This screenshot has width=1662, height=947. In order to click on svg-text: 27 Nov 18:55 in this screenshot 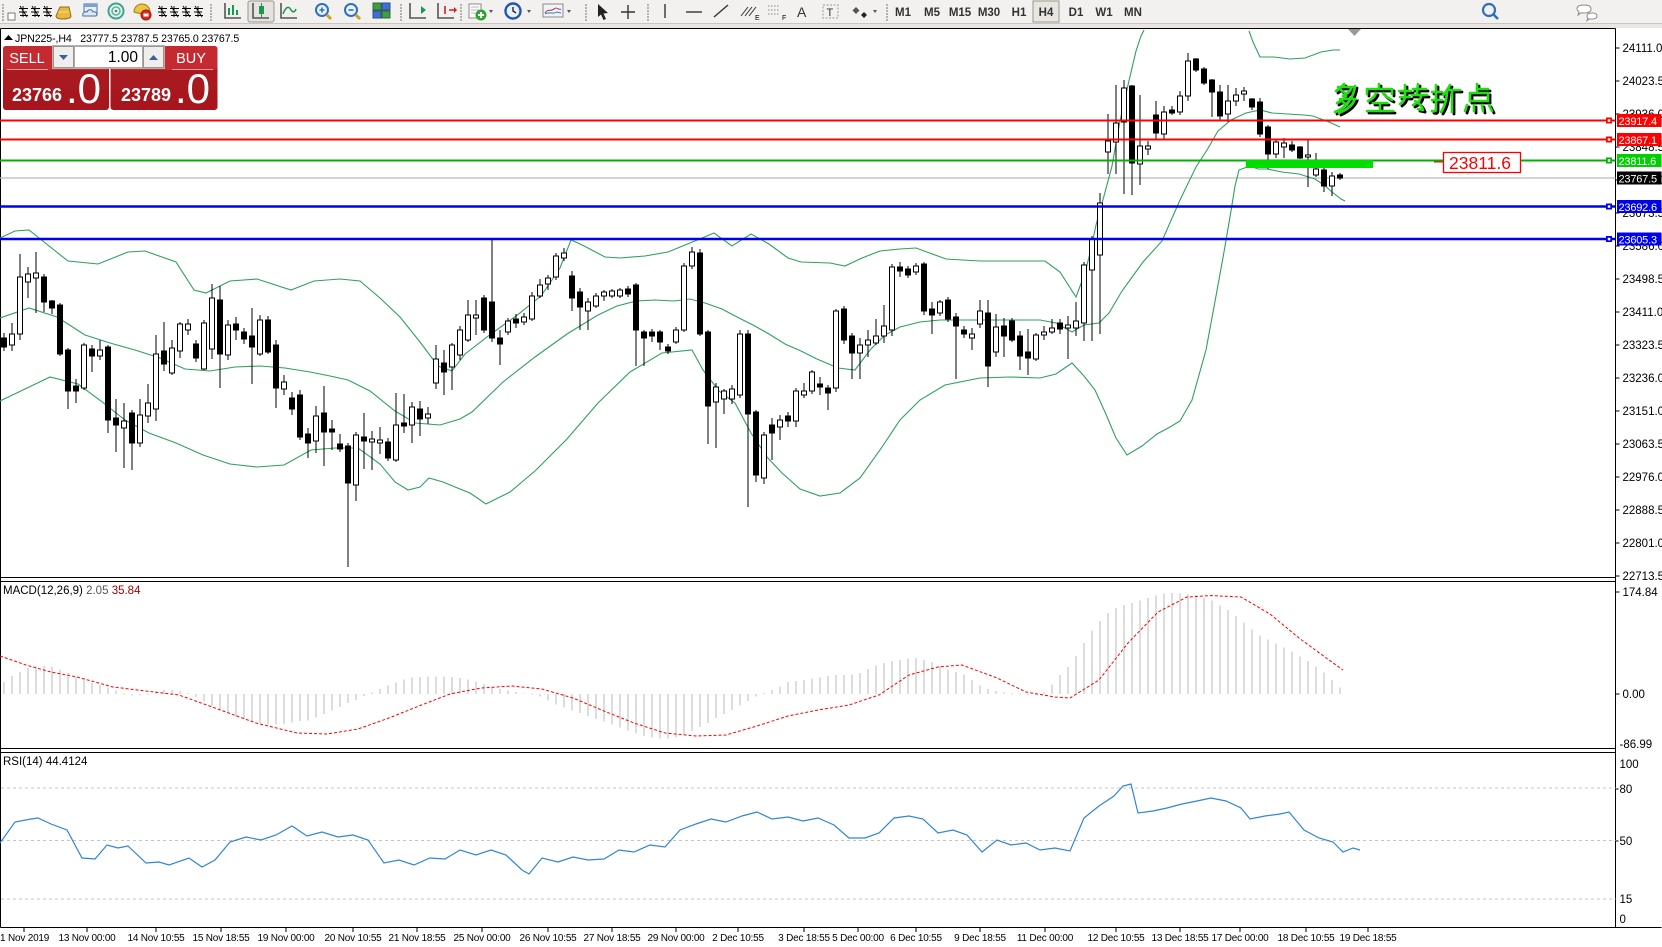, I will do `click(612, 938)`.